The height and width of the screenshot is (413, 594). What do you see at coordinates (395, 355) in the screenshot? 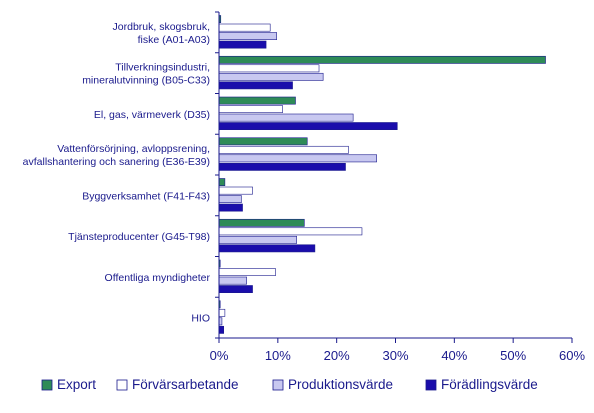
I see `x-tick-label: 30%` at bounding box center [395, 355].